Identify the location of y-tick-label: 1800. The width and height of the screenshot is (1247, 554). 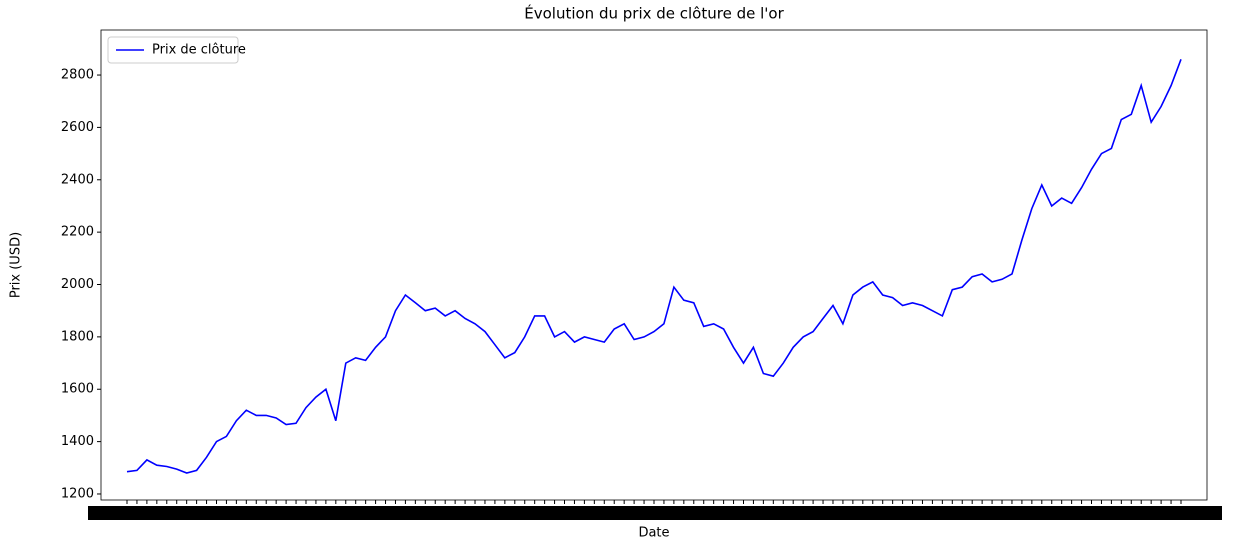
(77, 336).